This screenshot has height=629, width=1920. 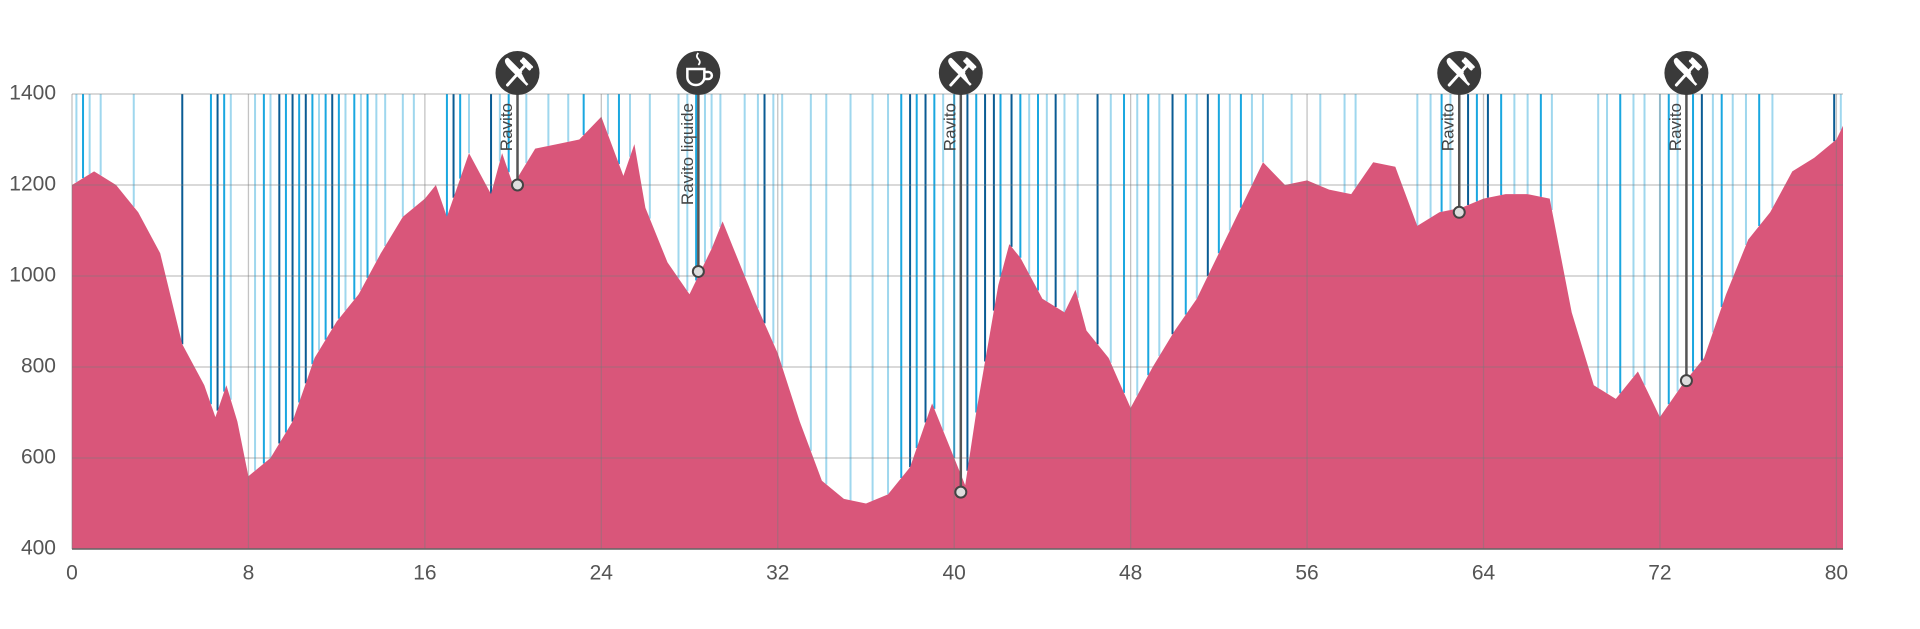 I want to click on icon-steam, so click(x=698, y=59).